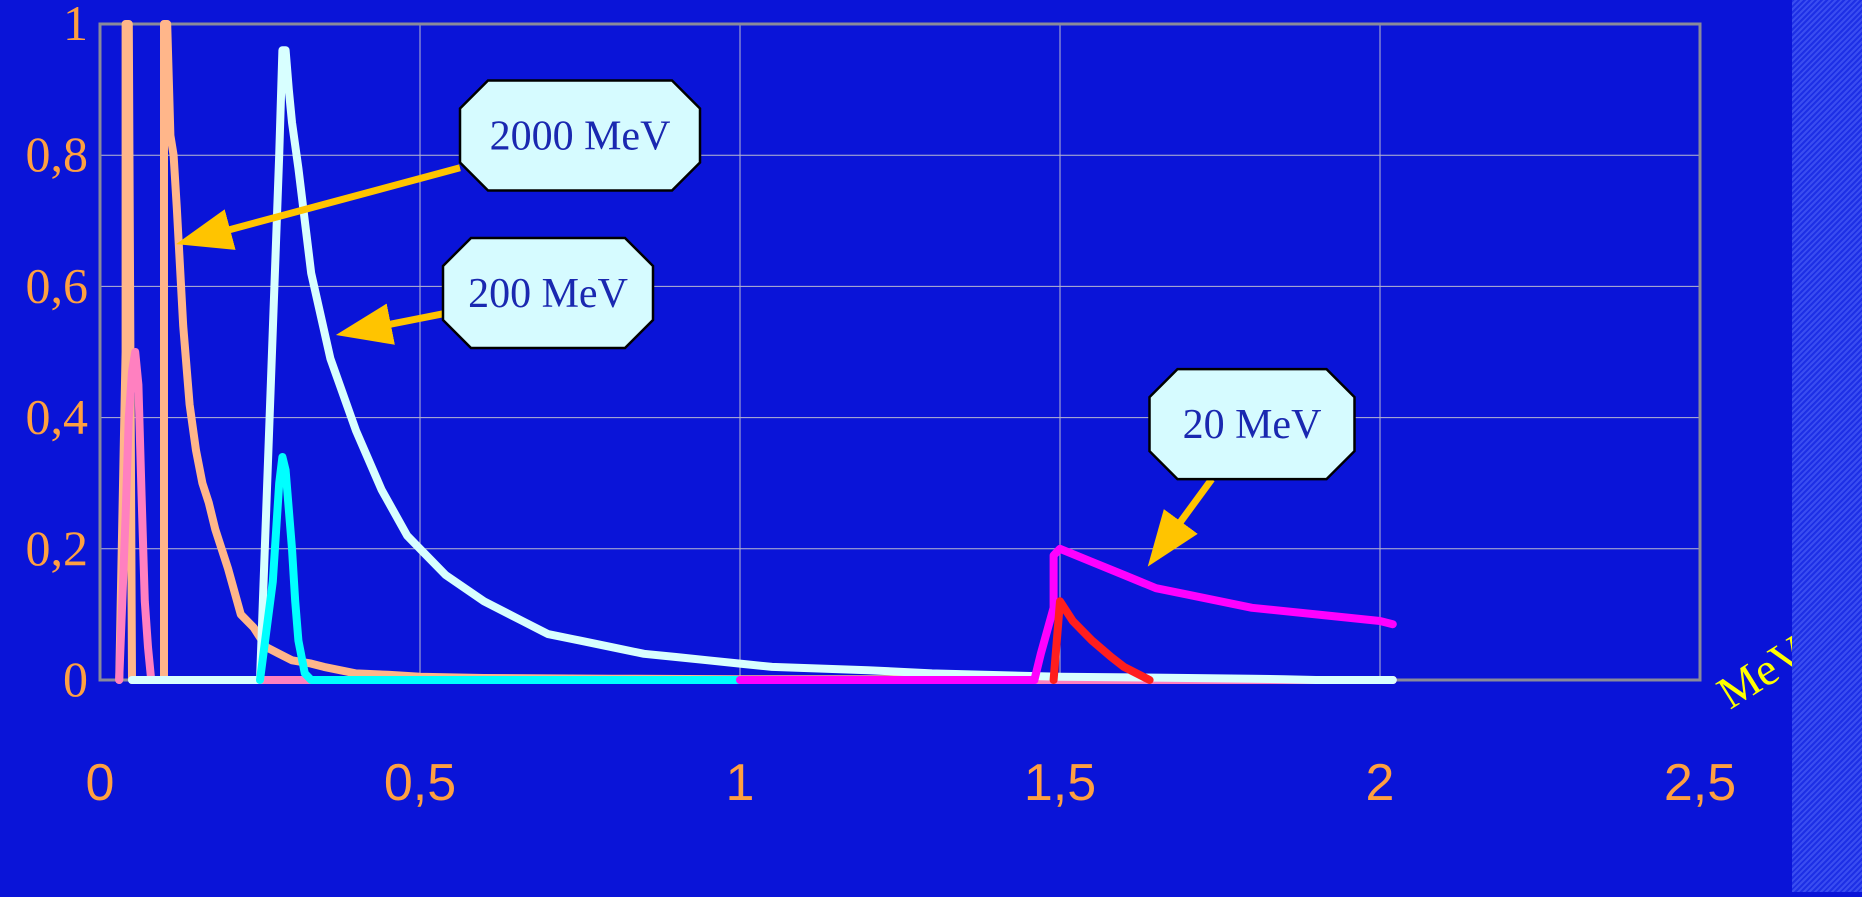 This screenshot has width=1862, height=897. Describe the element at coordinates (1827, 446) in the screenshot. I see `decorative-stripe` at that location.